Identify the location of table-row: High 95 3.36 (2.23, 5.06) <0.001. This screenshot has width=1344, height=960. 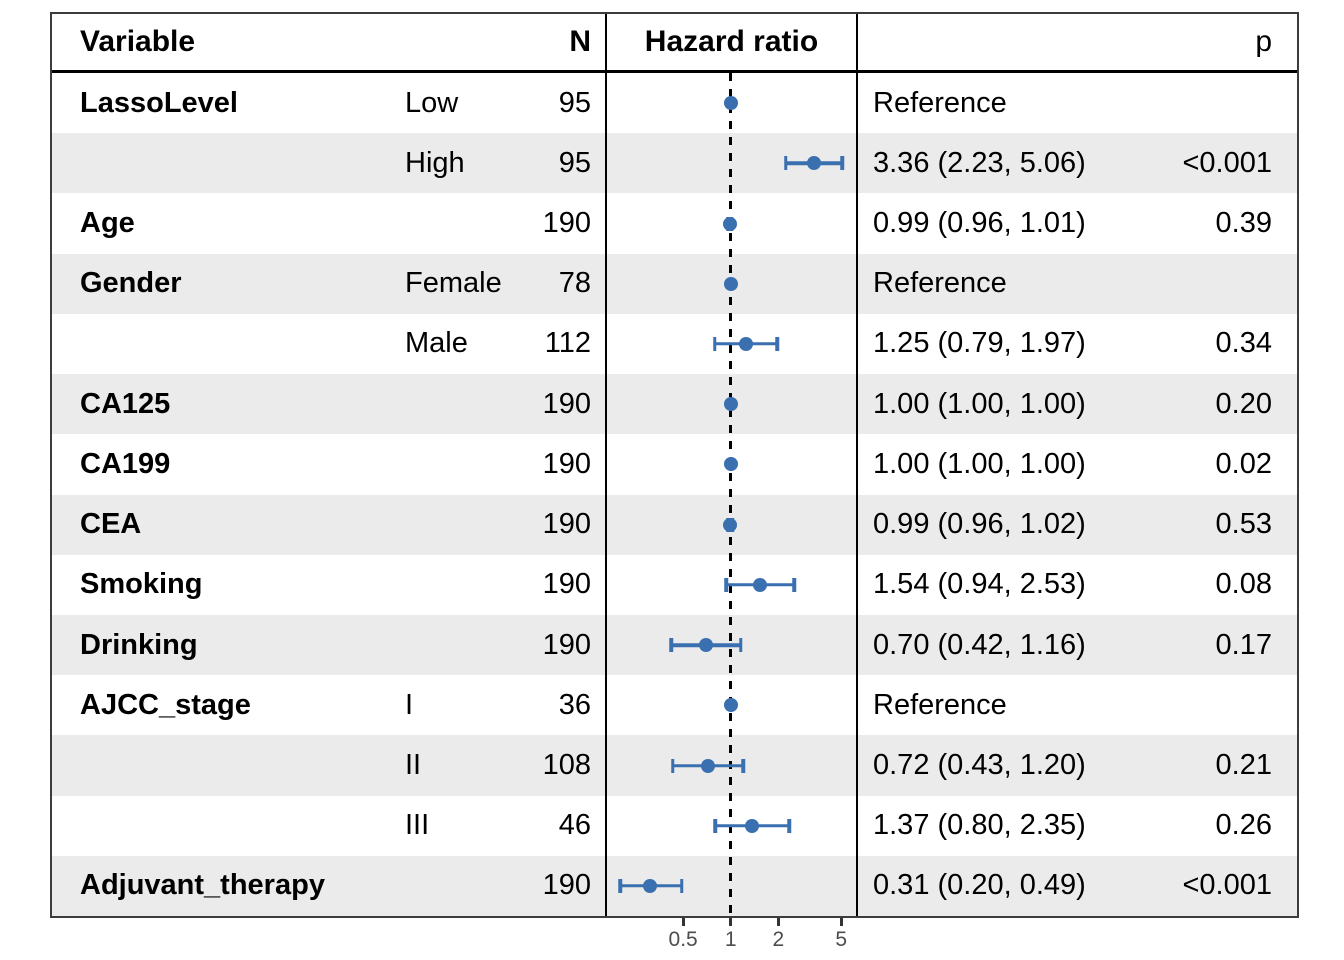
(674, 163).